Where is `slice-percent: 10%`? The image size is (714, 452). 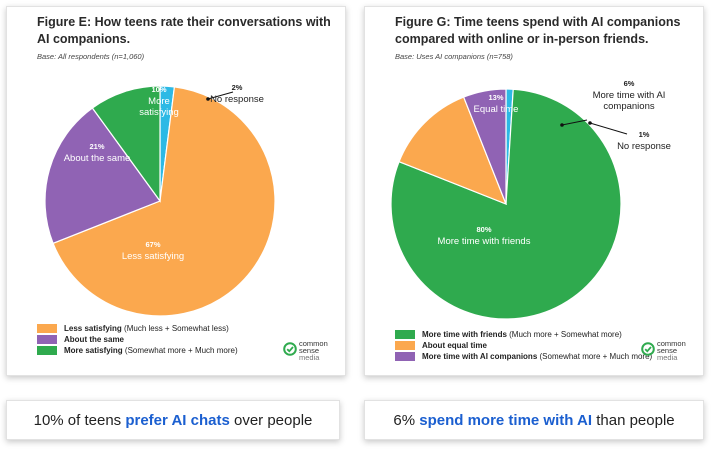 slice-percent: 10% is located at coordinates (158, 89).